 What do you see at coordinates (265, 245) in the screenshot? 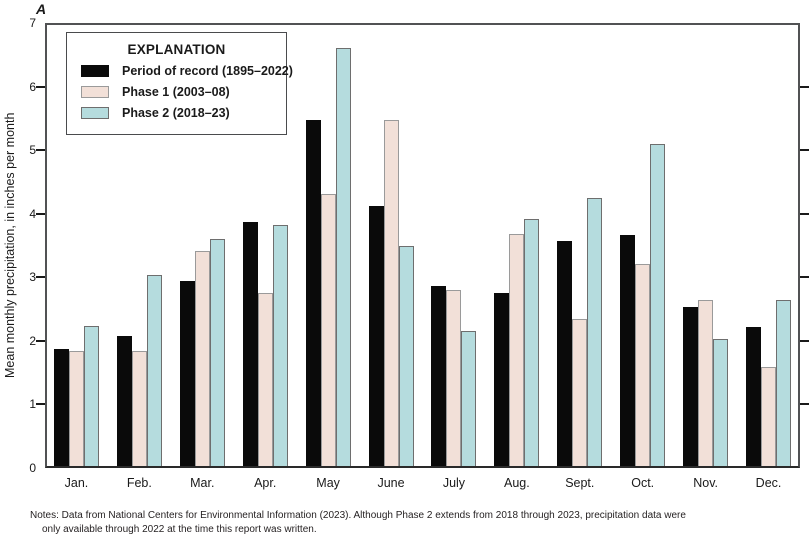
I see `bar-group-apr` at bounding box center [265, 245].